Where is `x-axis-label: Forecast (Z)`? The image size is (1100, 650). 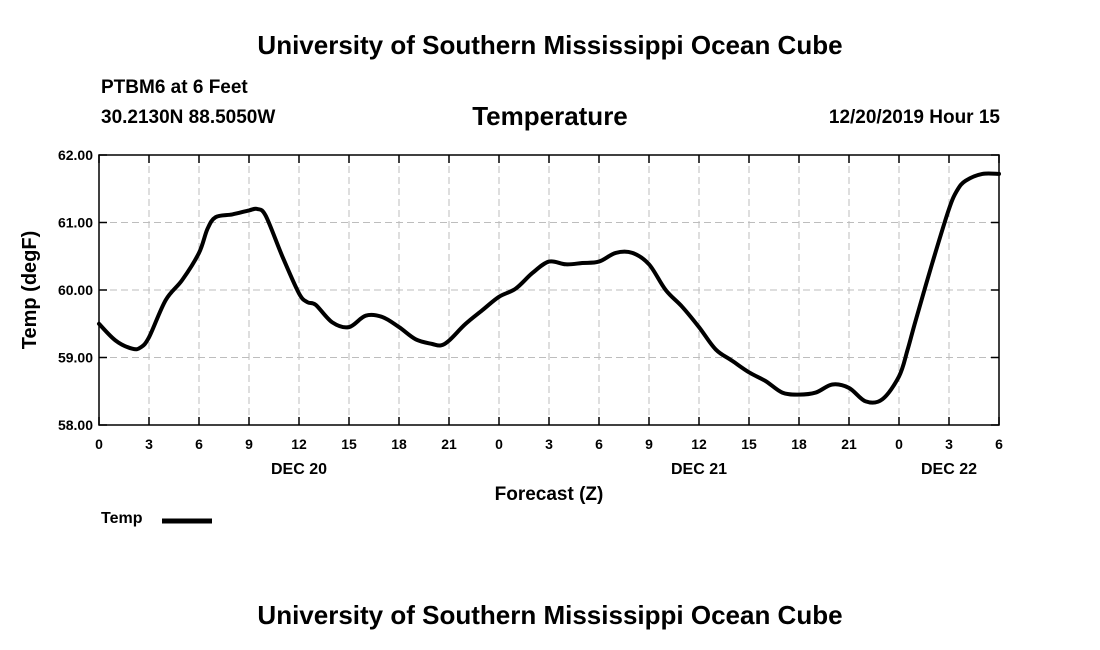 x-axis-label: Forecast (Z) is located at coordinates (549, 494).